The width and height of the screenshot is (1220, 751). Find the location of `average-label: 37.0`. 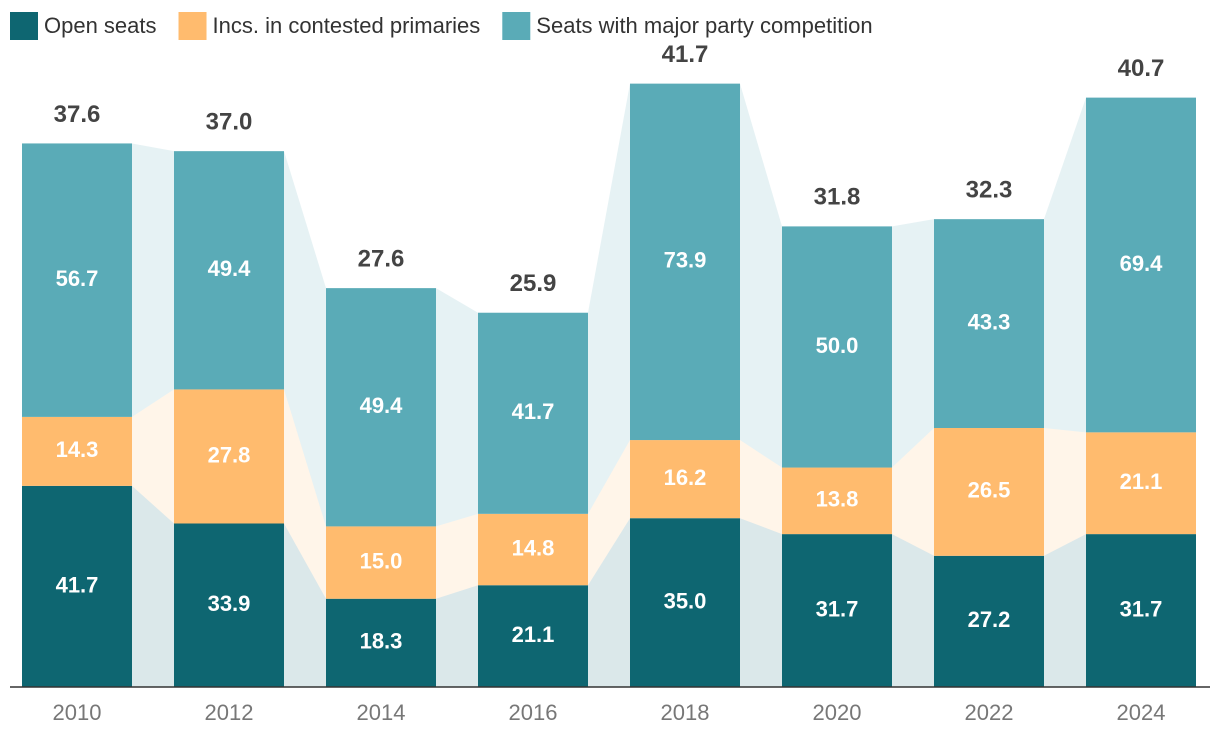

average-label: 37.0 is located at coordinates (229, 121).